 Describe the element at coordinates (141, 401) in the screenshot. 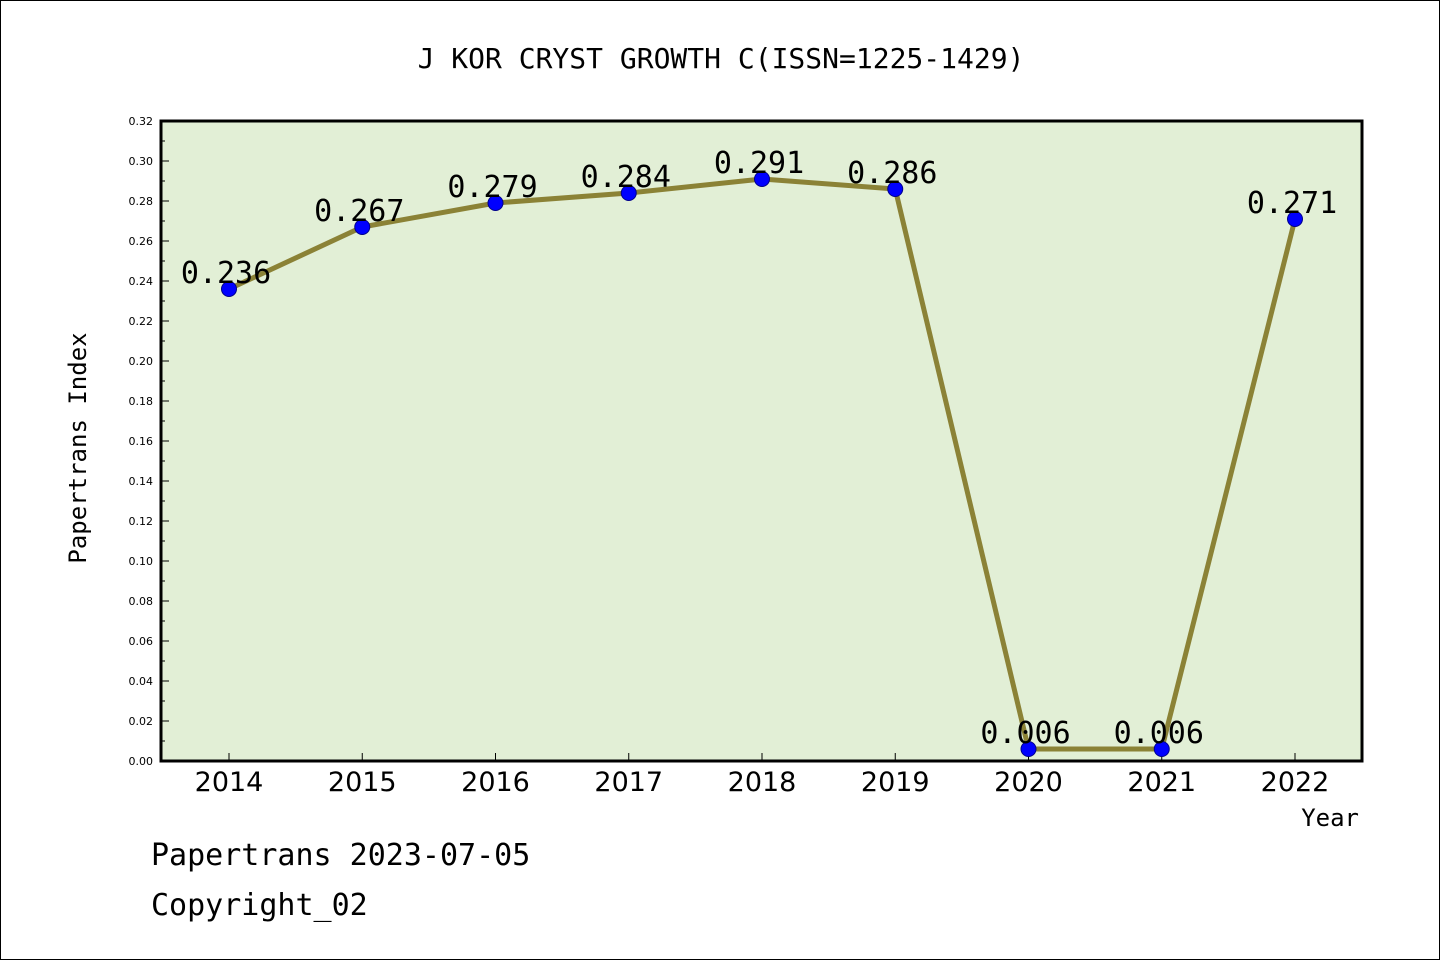

I see `y-tick-label: 0.18` at that location.